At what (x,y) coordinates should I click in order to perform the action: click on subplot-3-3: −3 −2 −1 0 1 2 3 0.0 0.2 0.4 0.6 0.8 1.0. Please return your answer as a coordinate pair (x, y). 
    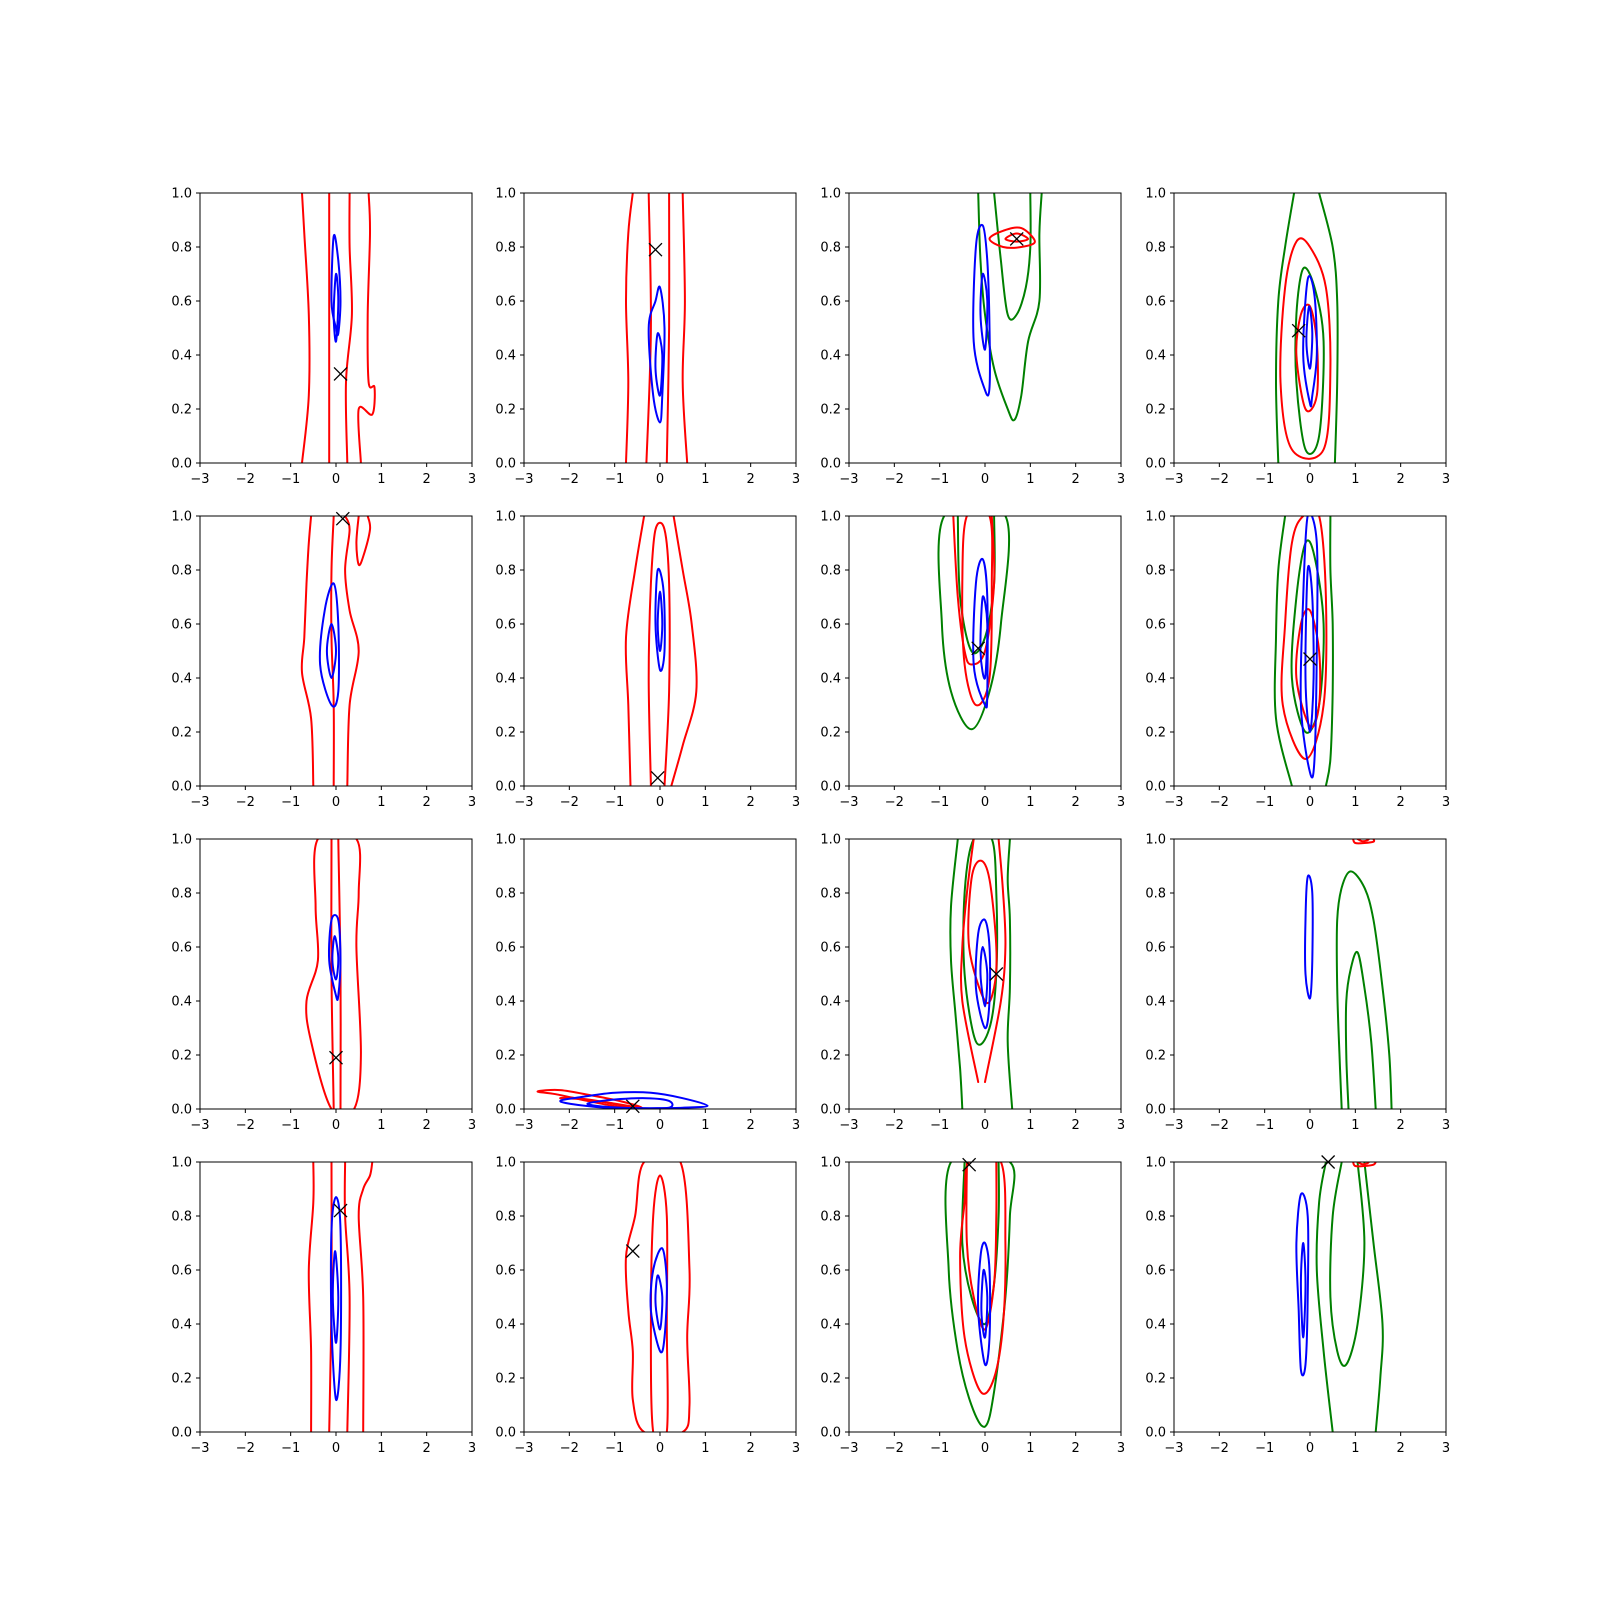
    Looking at the image, I should click on (972, 983).